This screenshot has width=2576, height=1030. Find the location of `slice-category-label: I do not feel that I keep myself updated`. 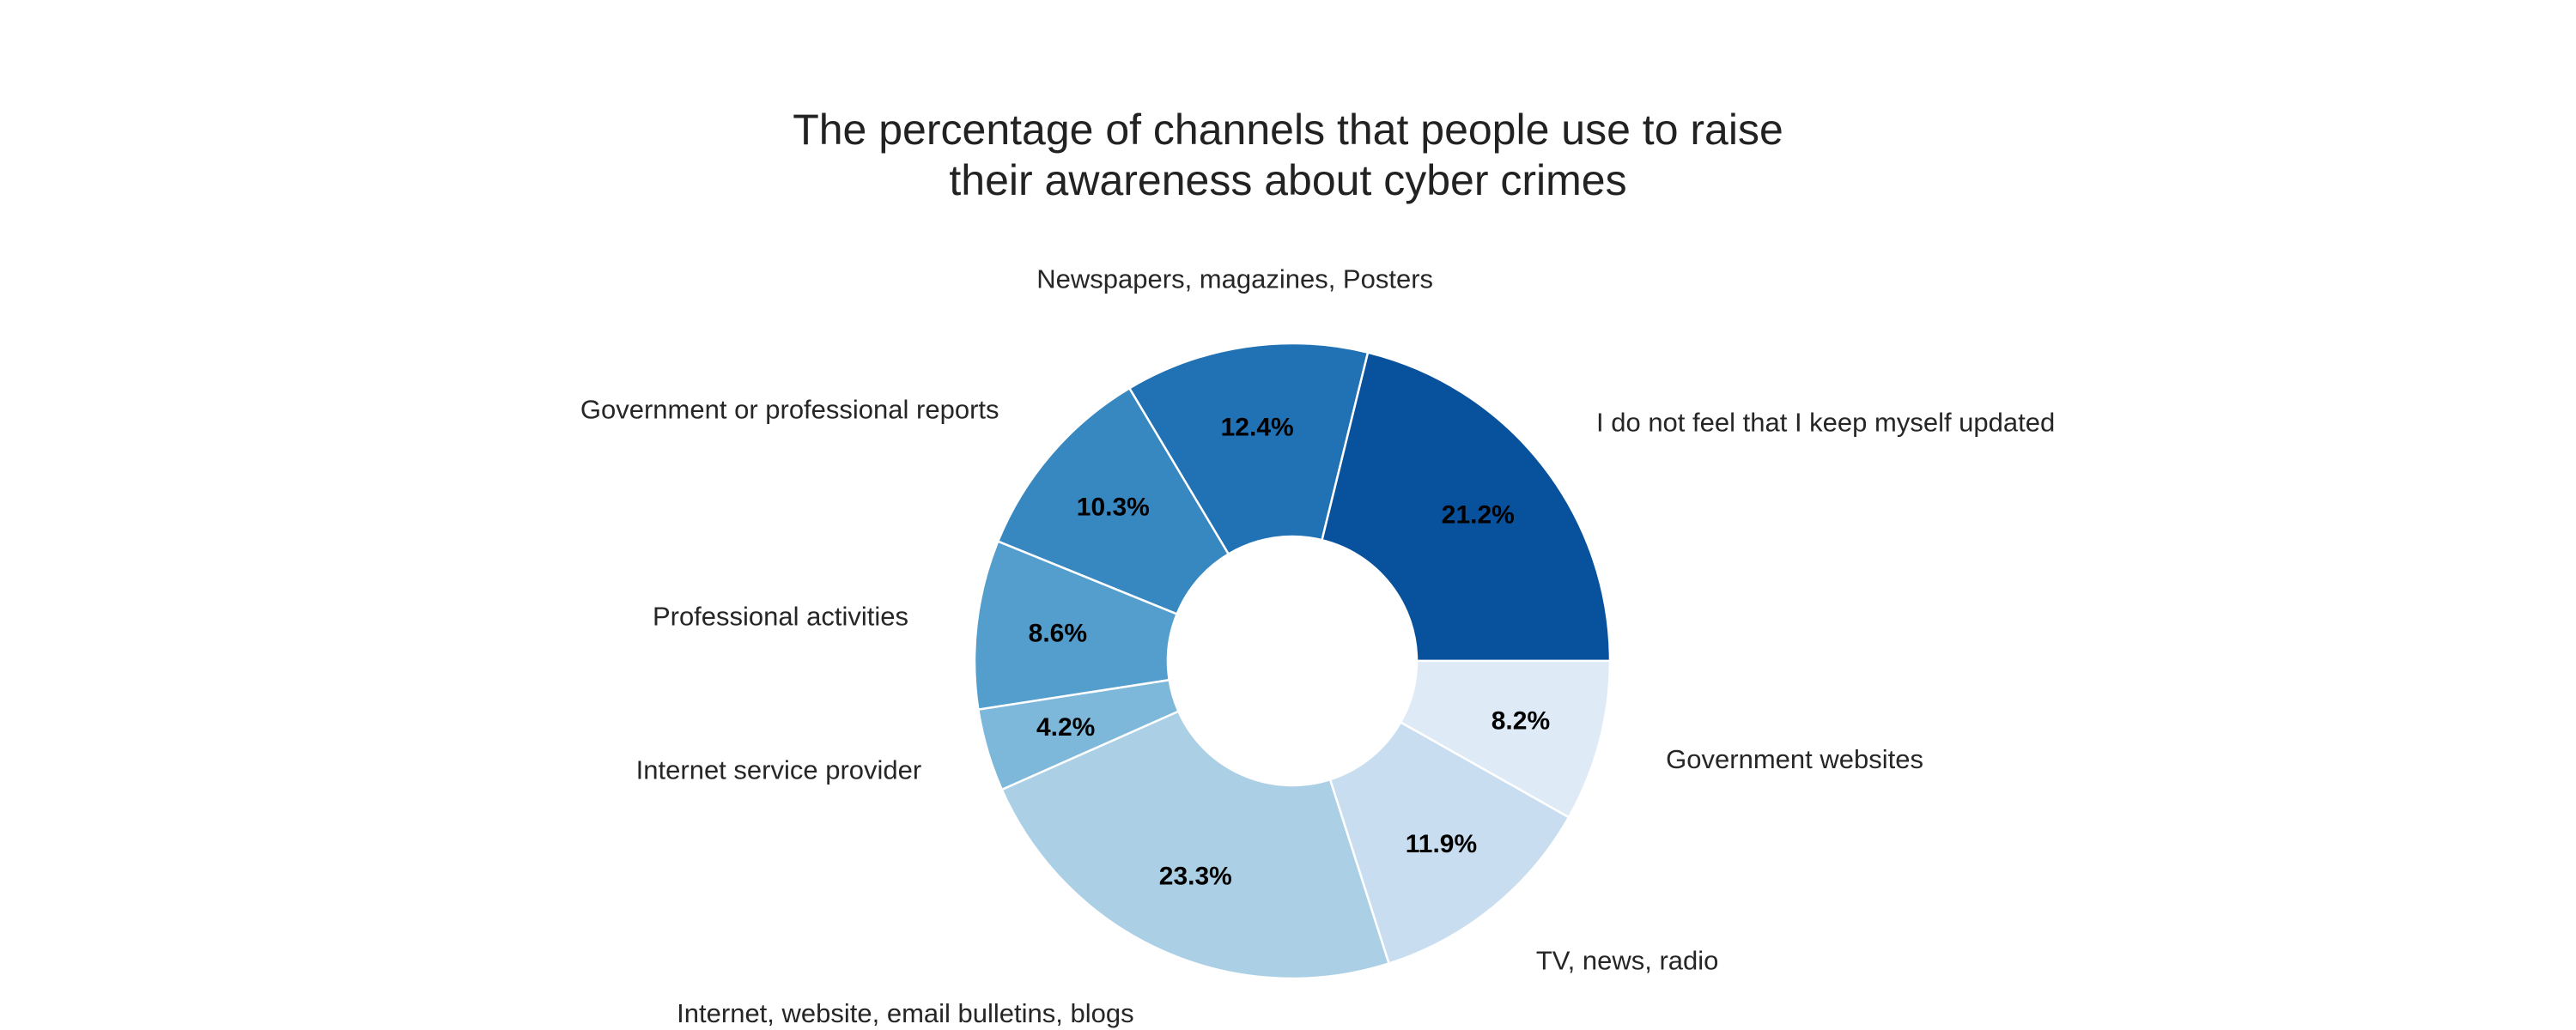

slice-category-label: I do not feel that I keep myself updated is located at coordinates (1826, 423).